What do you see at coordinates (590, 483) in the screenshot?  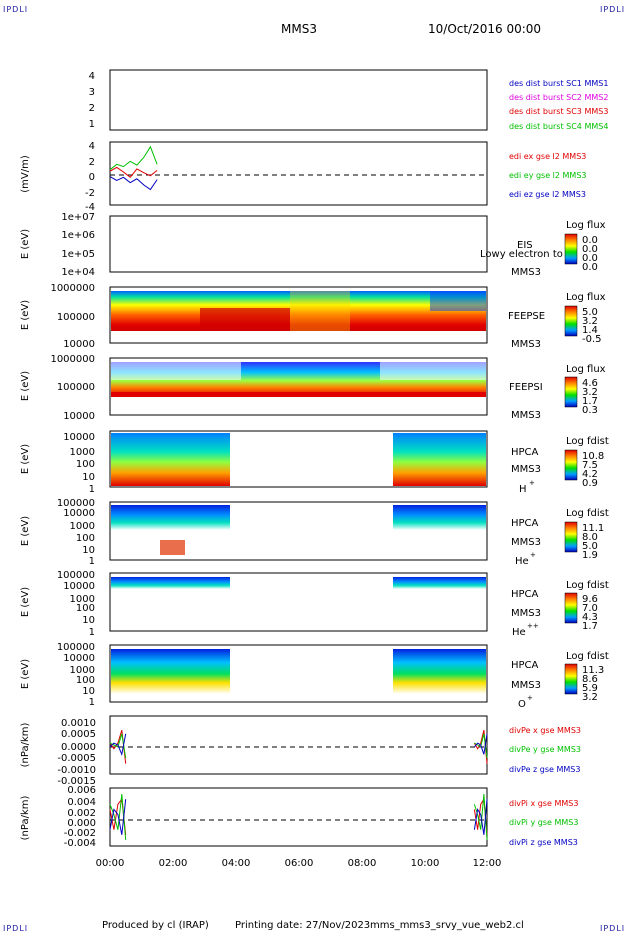 I see `colorbar-tick: 0.9` at bounding box center [590, 483].